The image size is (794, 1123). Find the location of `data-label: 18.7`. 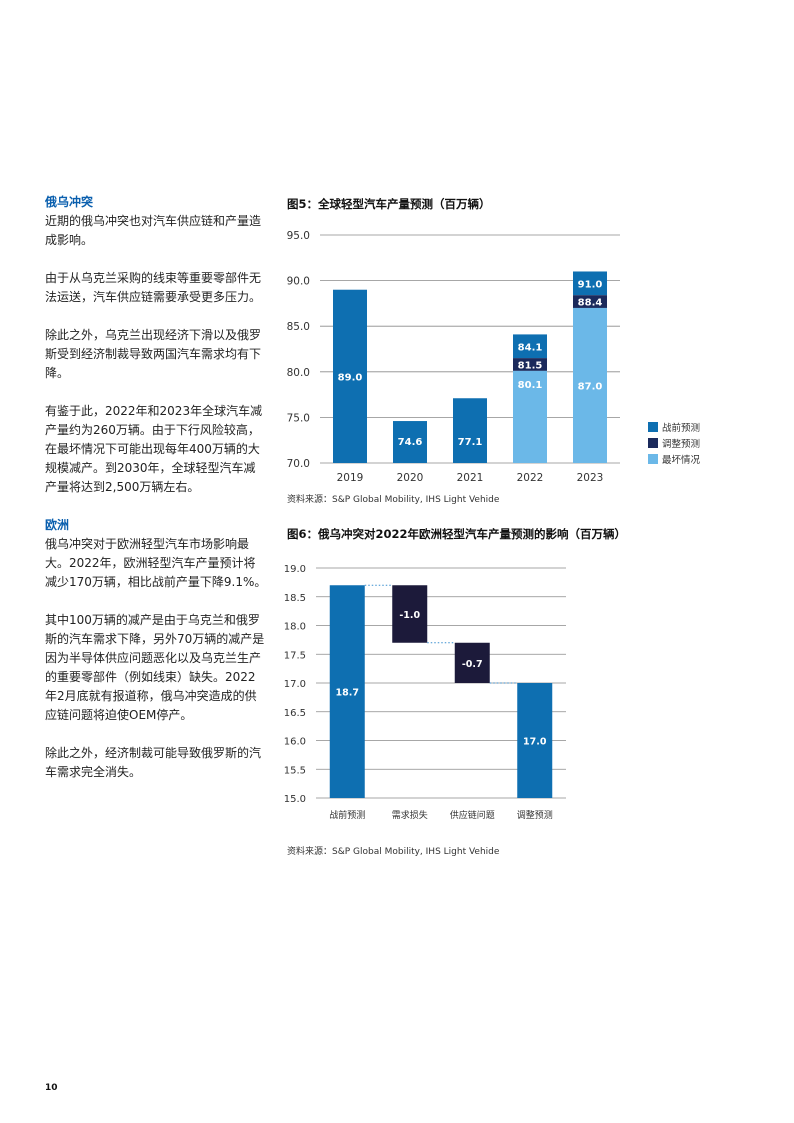

data-label: 18.7 is located at coordinates (347, 693).